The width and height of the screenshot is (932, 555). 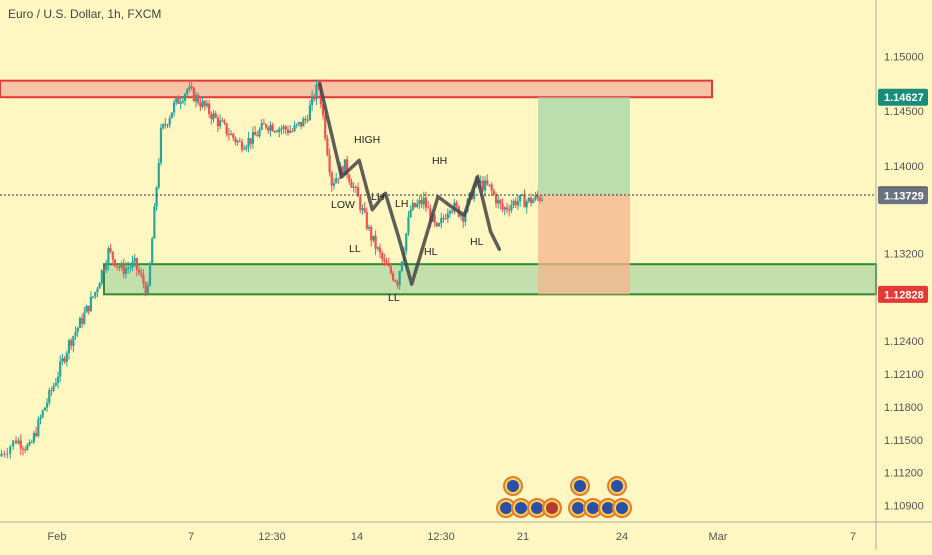 What do you see at coordinates (357, 537) in the screenshot?
I see `time-tick-label: 14` at bounding box center [357, 537].